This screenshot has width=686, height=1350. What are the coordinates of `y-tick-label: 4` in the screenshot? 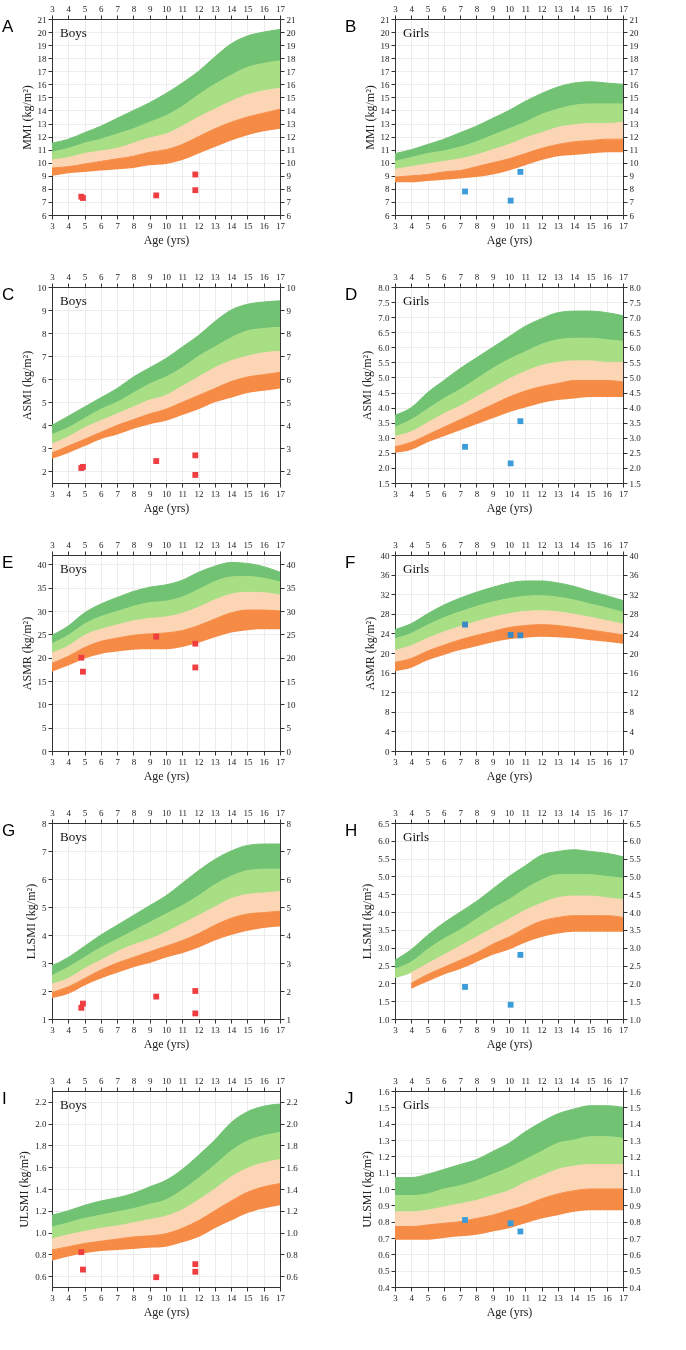 It's located at (387, 731).